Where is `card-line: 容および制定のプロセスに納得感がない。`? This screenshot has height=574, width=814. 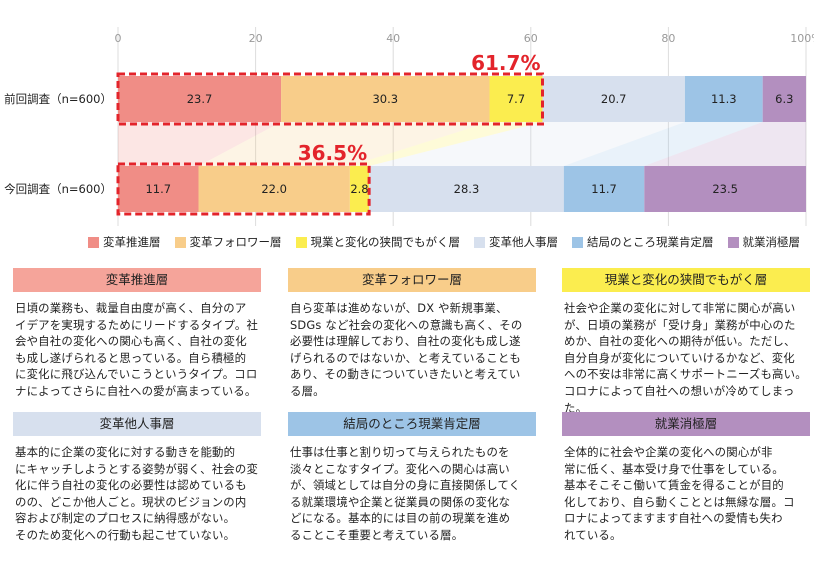 card-line: 容および制定のプロセスに納得感がない。 is located at coordinates (125, 518).